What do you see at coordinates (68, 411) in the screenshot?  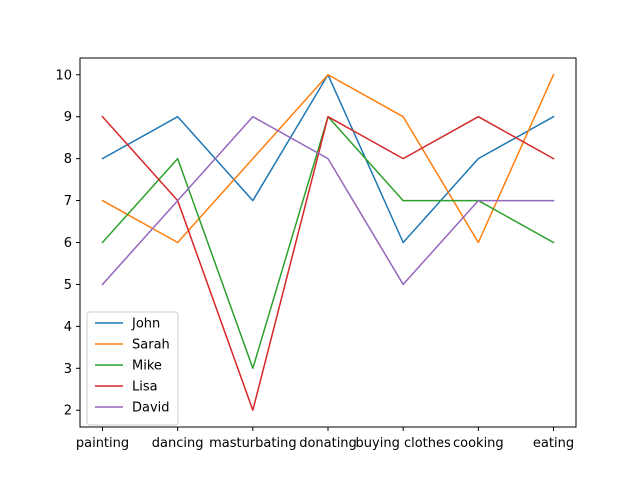 I see `y-tick-label: 2` at bounding box center [68, 411].